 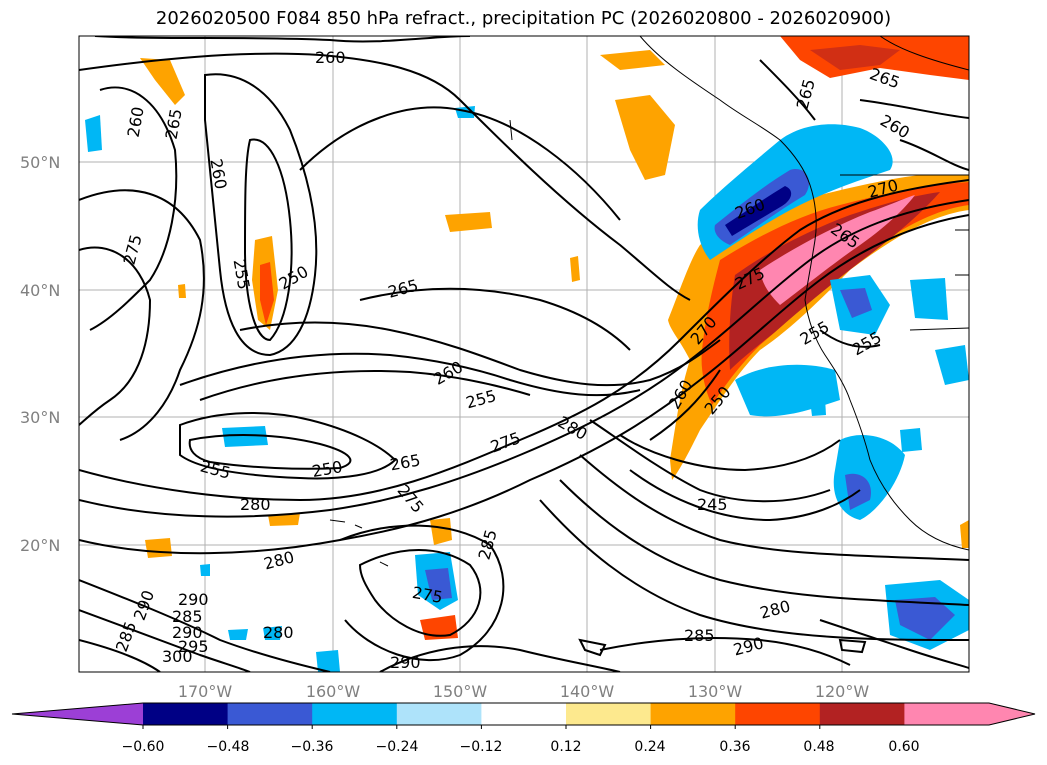 I want to click on lon-label: 160°W, so click(x=333, y=691).